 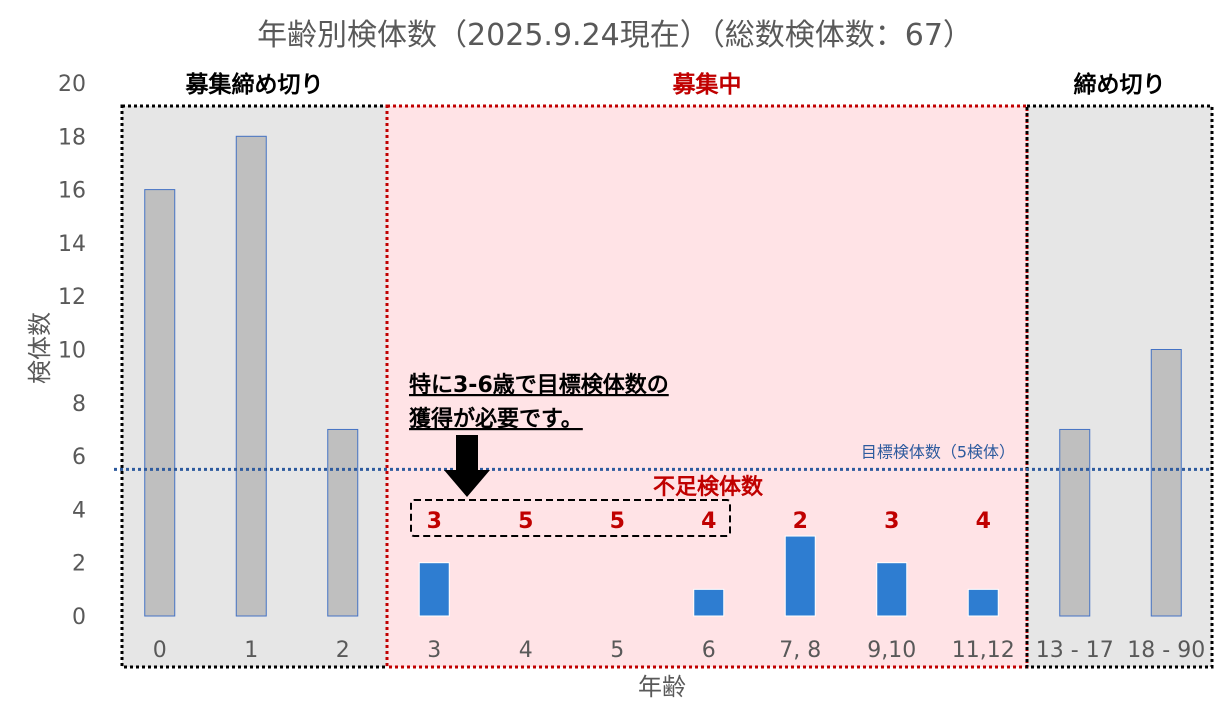 I want to click on shortfall-label: 不足検体数, so click(x=708, y=487).